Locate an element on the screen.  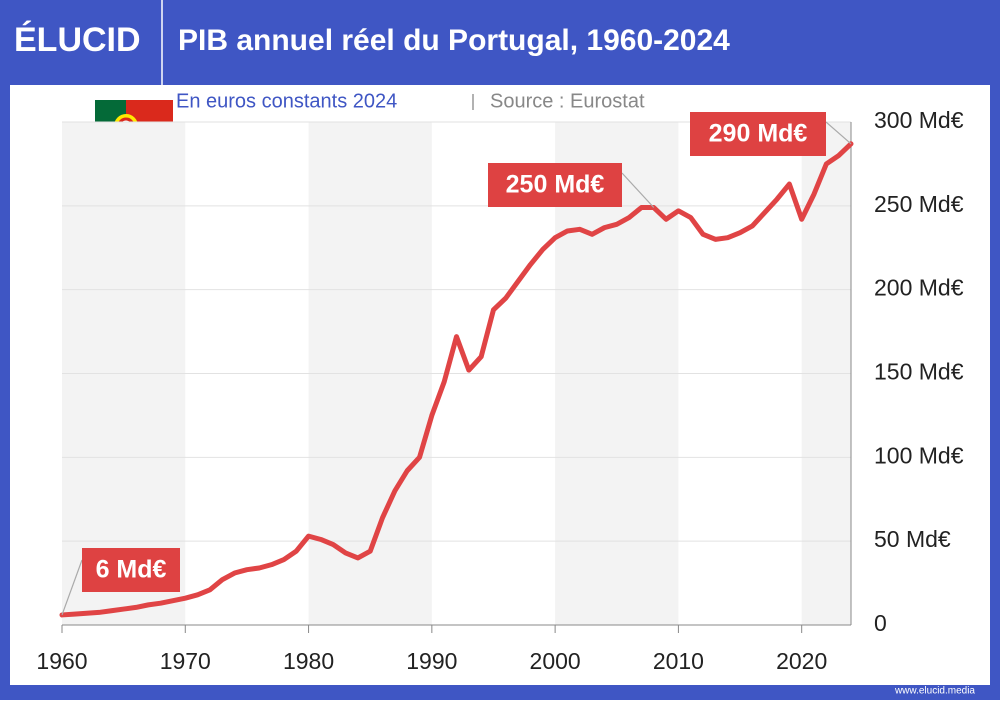
x-tick-label: 2020 is located at coordinates (801, 661).